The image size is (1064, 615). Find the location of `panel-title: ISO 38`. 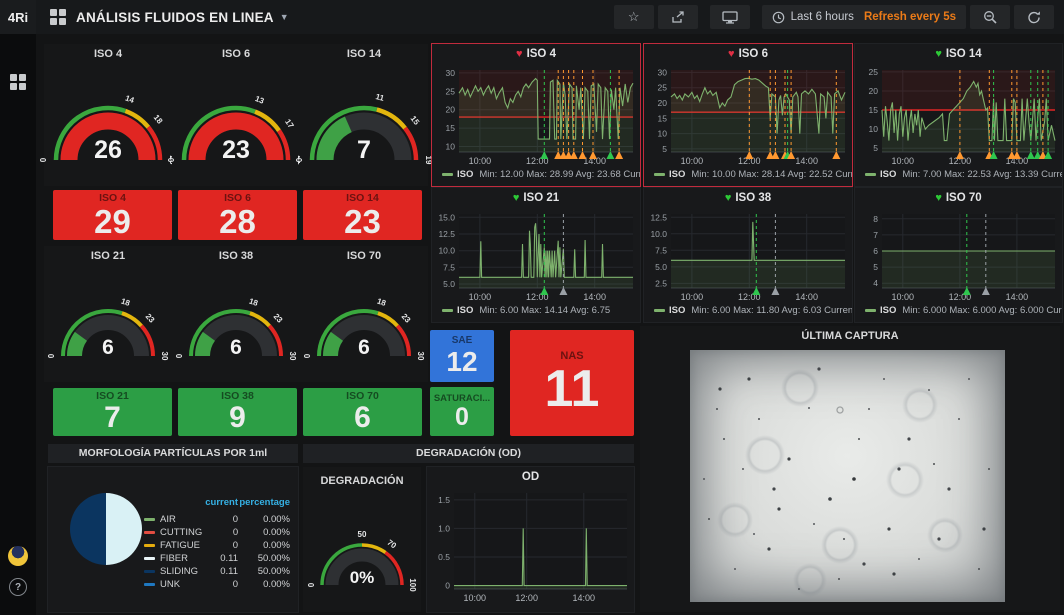

panel-title: ISO 38 is located at coordinates (236, 256).